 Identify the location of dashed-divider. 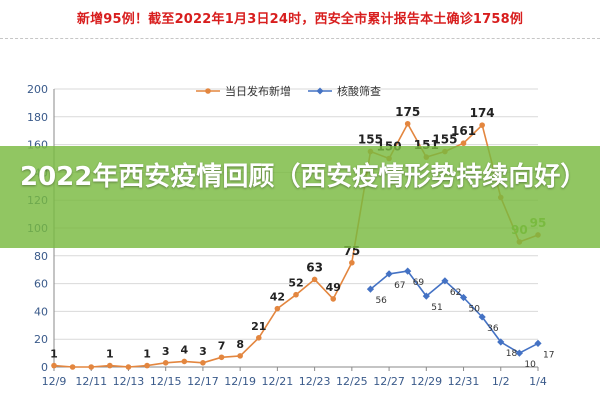
(300, 38).